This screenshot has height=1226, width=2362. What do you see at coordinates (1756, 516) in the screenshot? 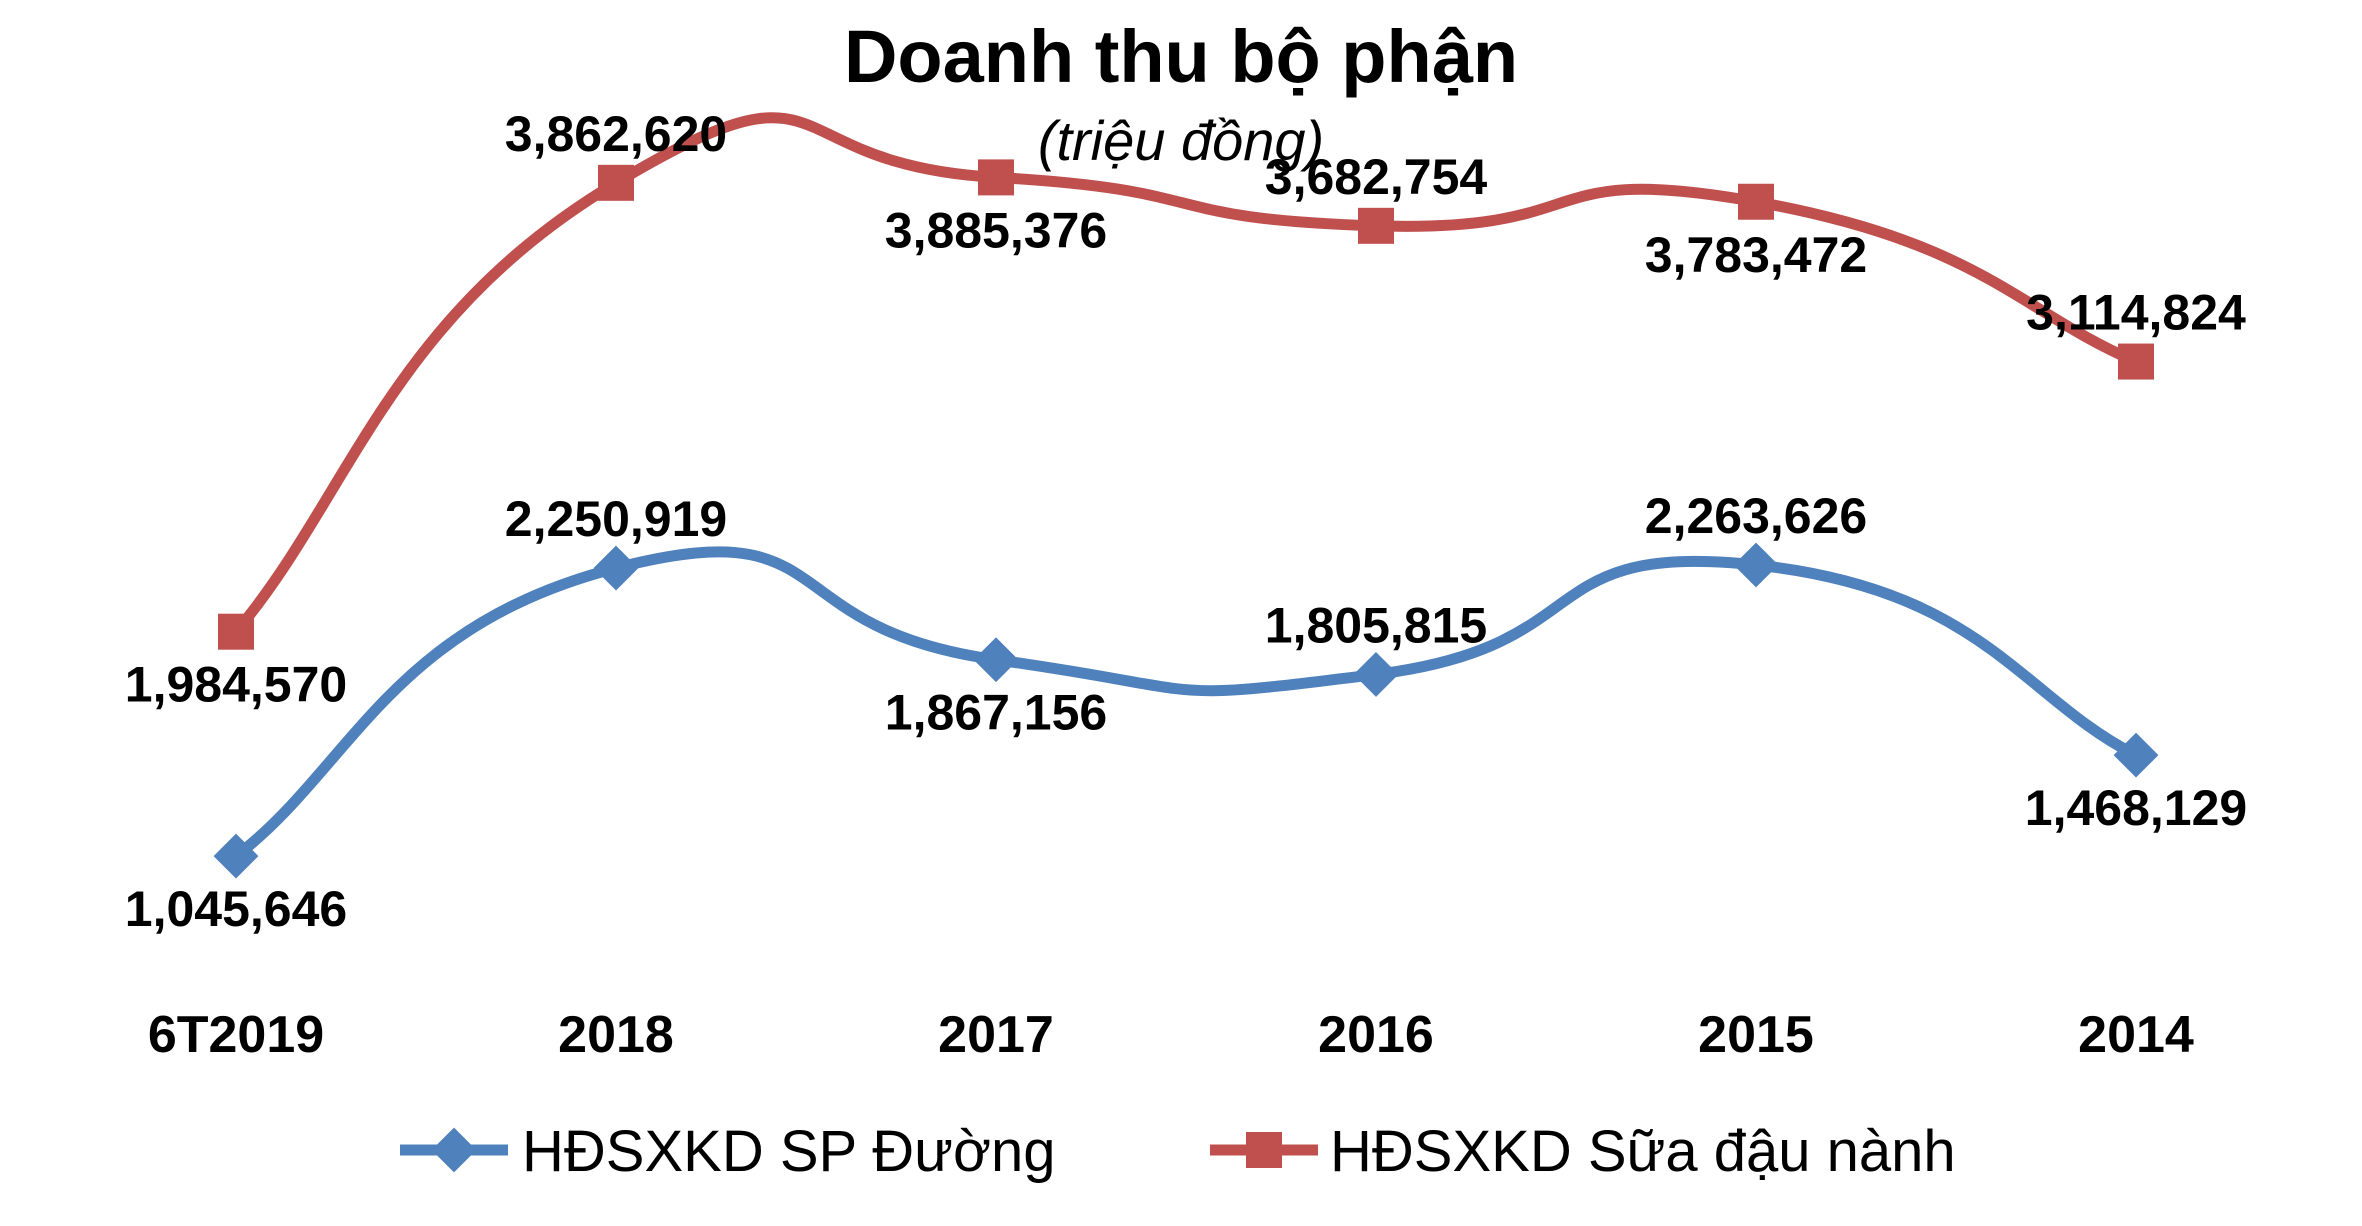
I see `data-label: 2,263,626` at bounding box center [1756, 516].